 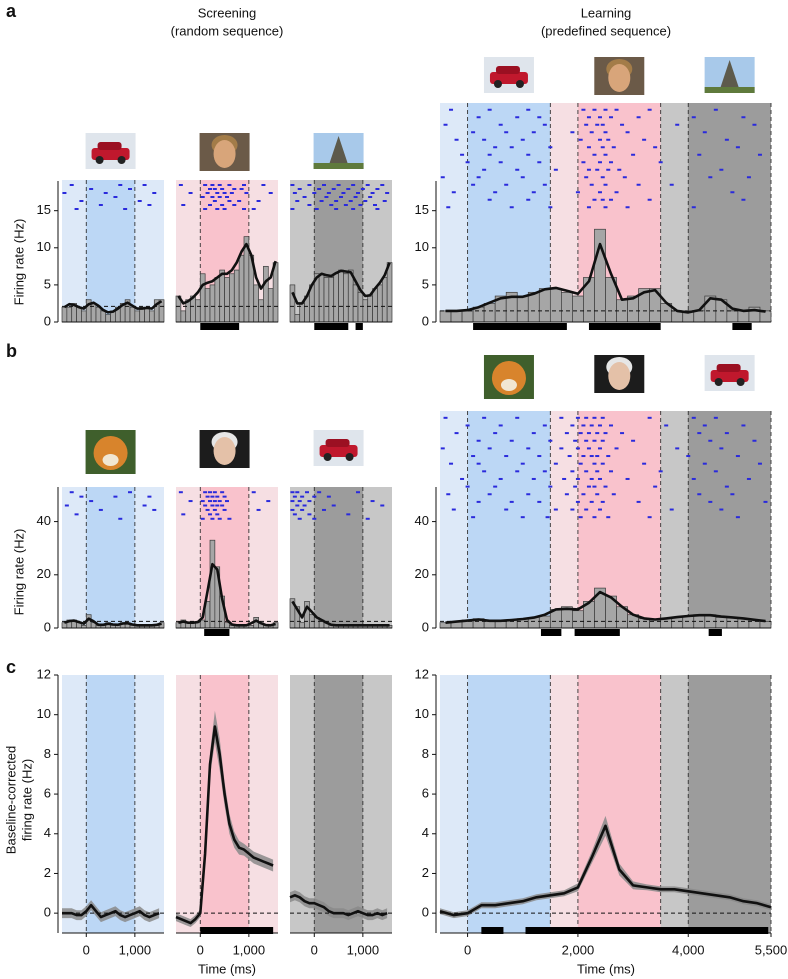 I want to click on y-tick-label: 6, so click(x=47, y=793).